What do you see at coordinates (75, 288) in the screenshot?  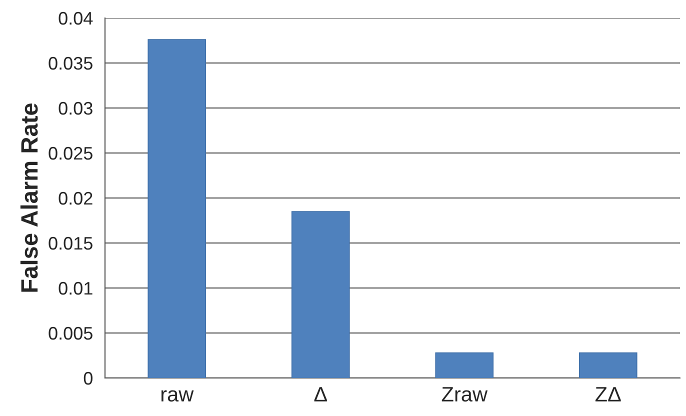 I see `y-tick-label: 0.01` at bounding box center [75, 288].